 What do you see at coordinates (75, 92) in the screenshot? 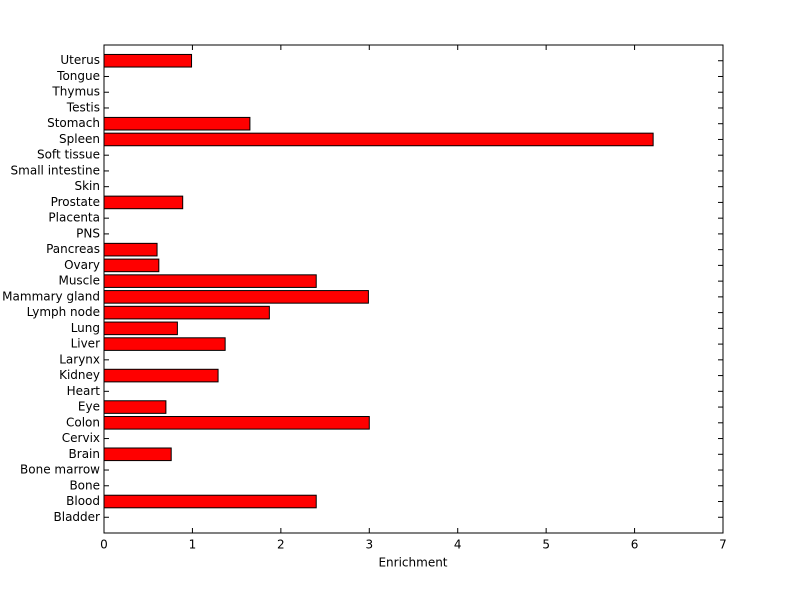
I see `y-tick-label: Thymus` at bounding box center [75, 92].